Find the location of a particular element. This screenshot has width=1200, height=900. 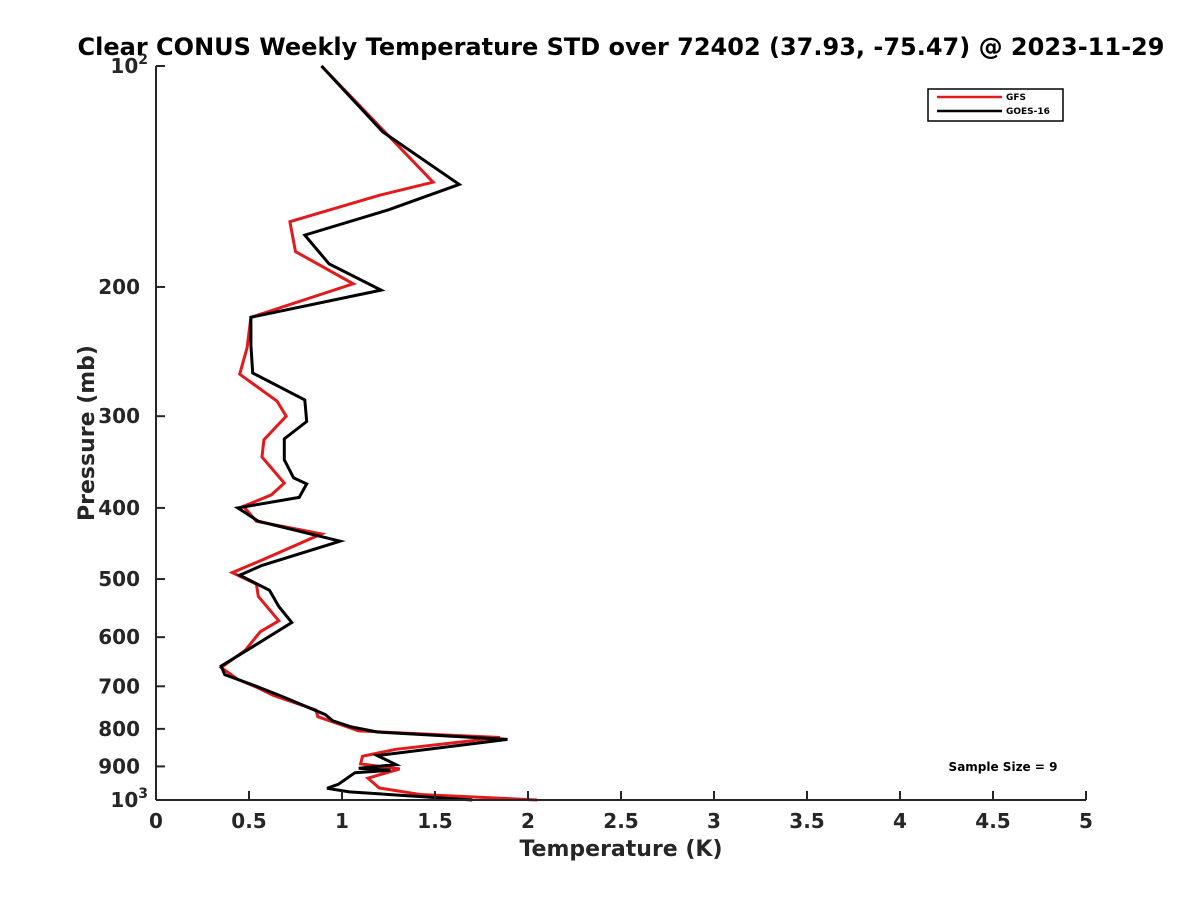

x-tick-label: 2 is located at coordinates (528, 821).